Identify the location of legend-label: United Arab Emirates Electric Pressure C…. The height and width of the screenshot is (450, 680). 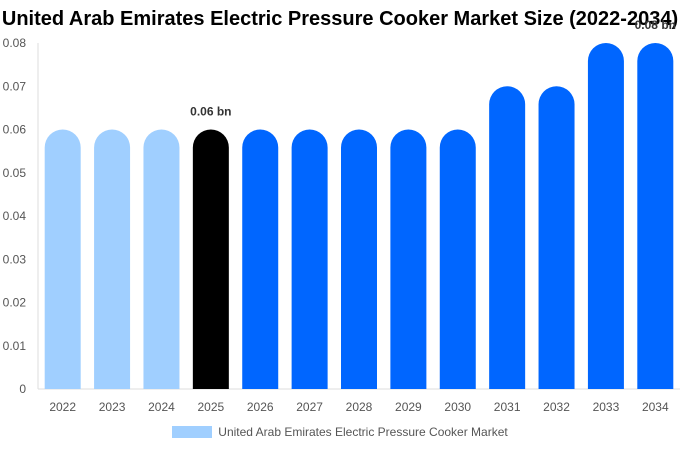
(363, 432).